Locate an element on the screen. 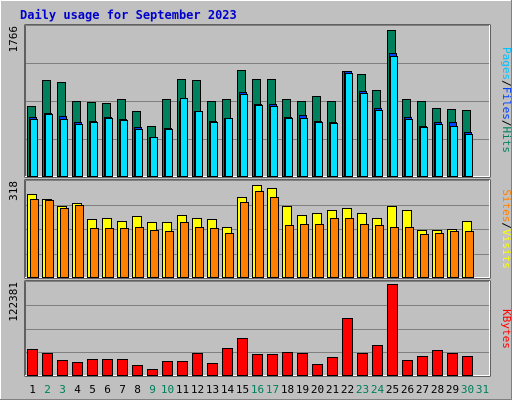 Image resolution: width=512 pixels, height=400 pixels. x-tick-label: 7 is located at coordinates (122, 389).